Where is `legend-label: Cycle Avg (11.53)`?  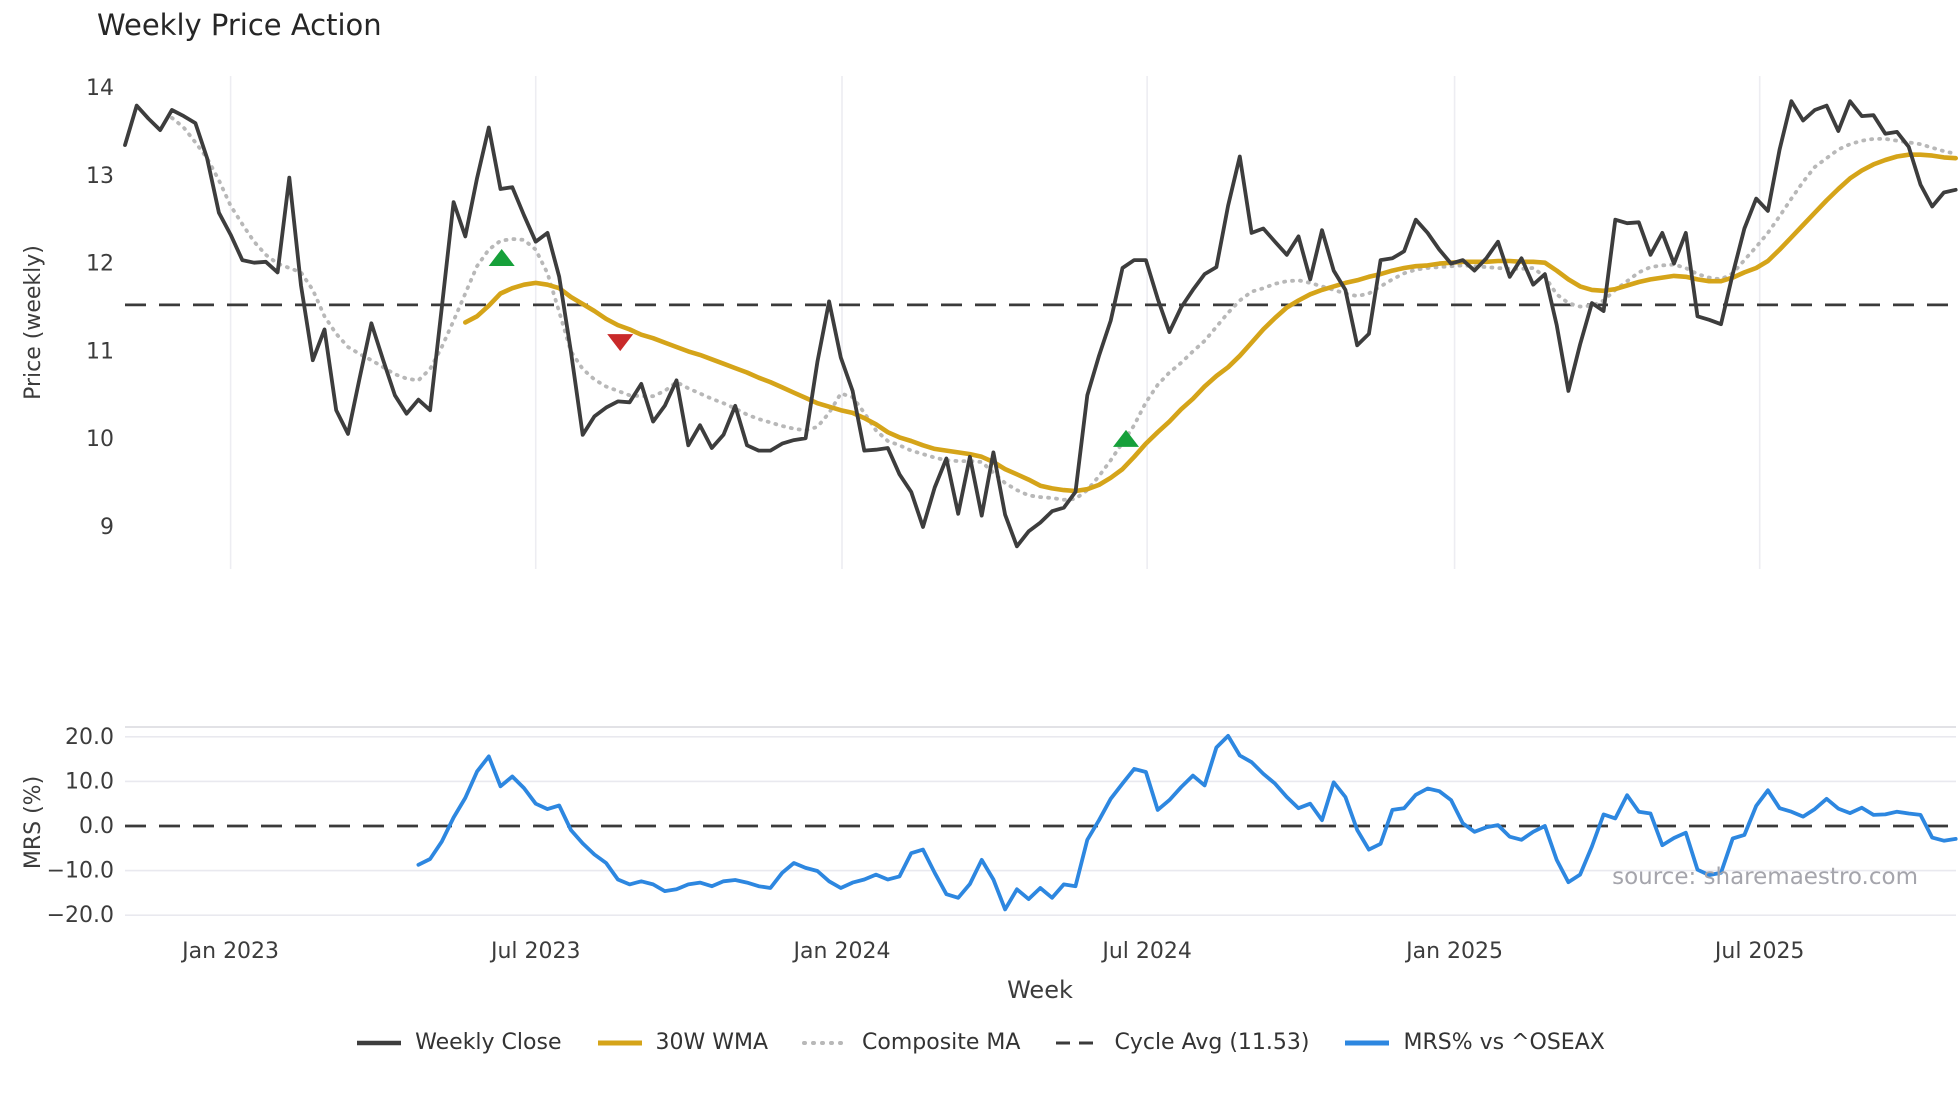 legend-label: Cycle Avg (11.53) is located at coordinates (1212, 1042).